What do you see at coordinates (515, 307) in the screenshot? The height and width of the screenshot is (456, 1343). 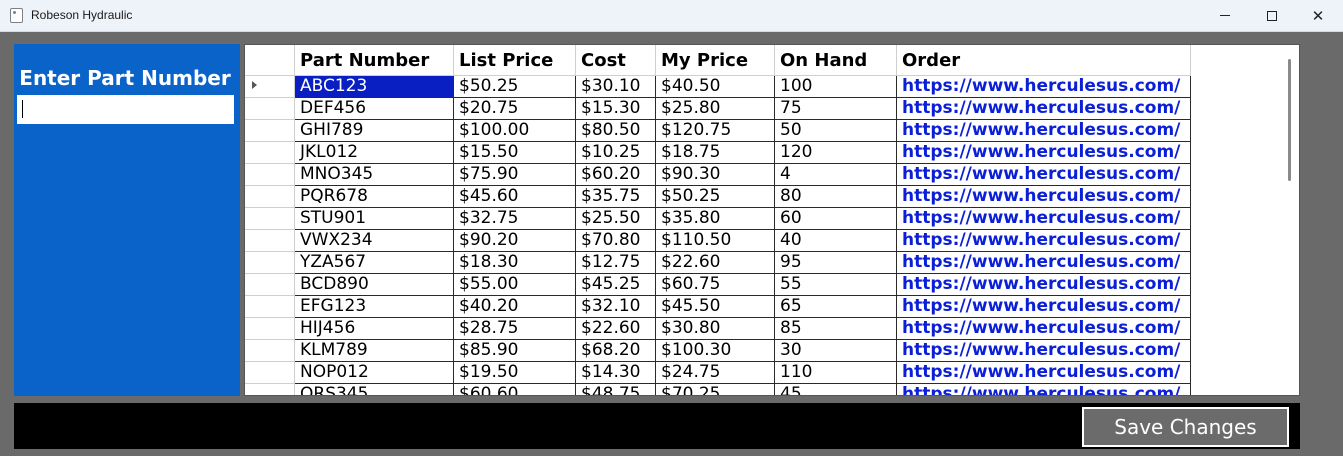 I see `cell-list-price: $40.20` at bounding box center [515, 307].